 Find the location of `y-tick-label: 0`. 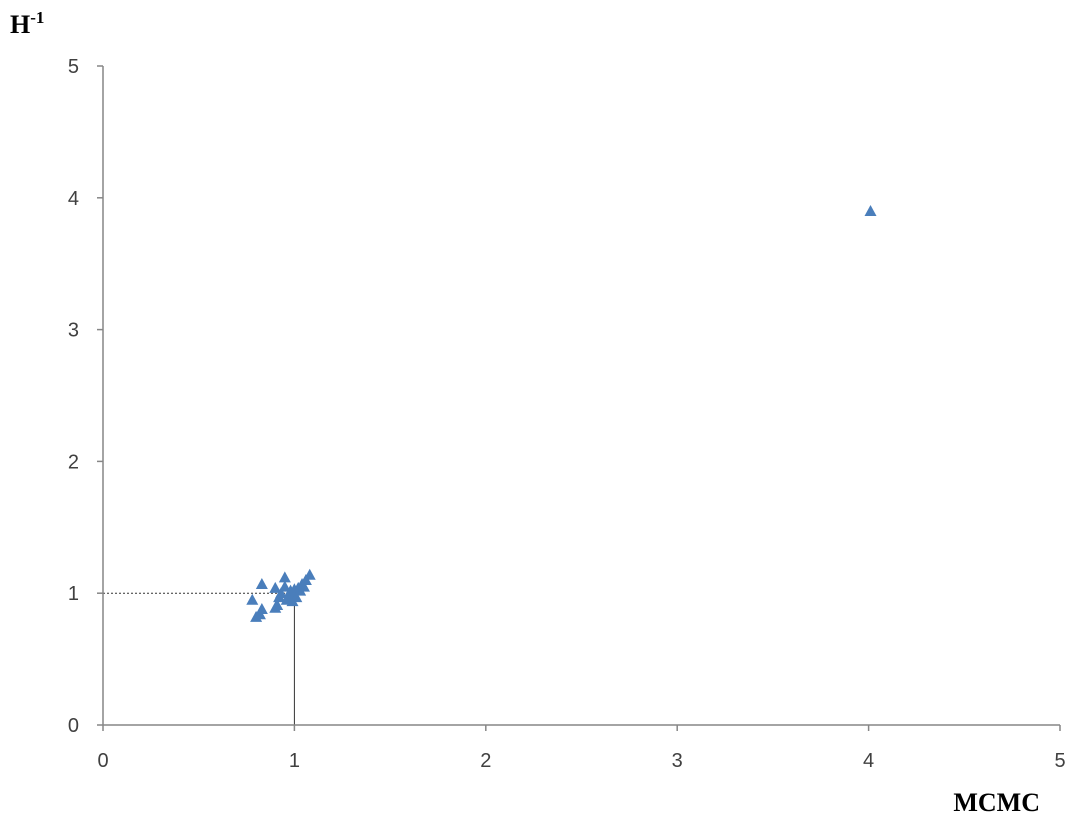

y-tick-label: 0 is located at coordinates (73, 726).